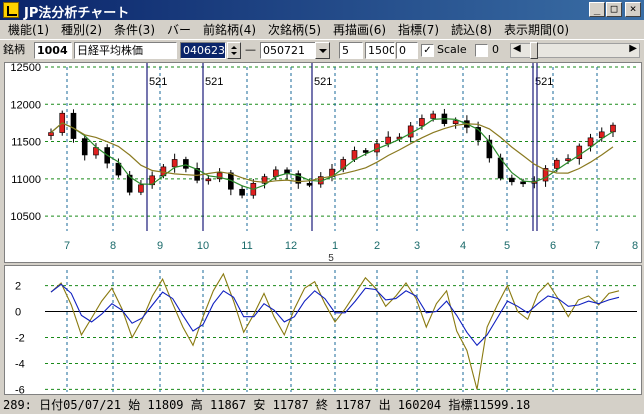  Describe the element at coordinates (17, 405) in the screenshot. I see `status-index: 289:` at that location.